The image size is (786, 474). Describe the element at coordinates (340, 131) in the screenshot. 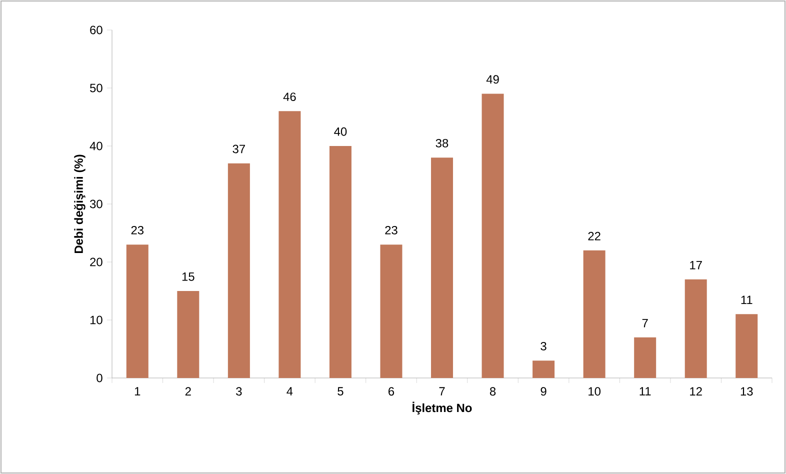

I see `data-label: 40` at that location.